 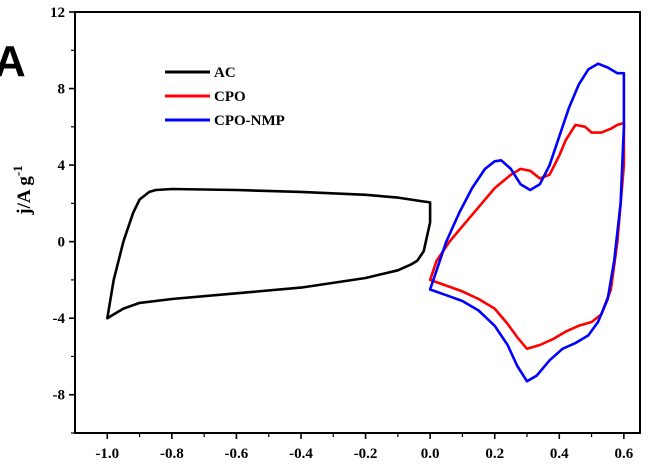 I want to click on y-axis-label: j/A g-1, so click(x=22, y=190).